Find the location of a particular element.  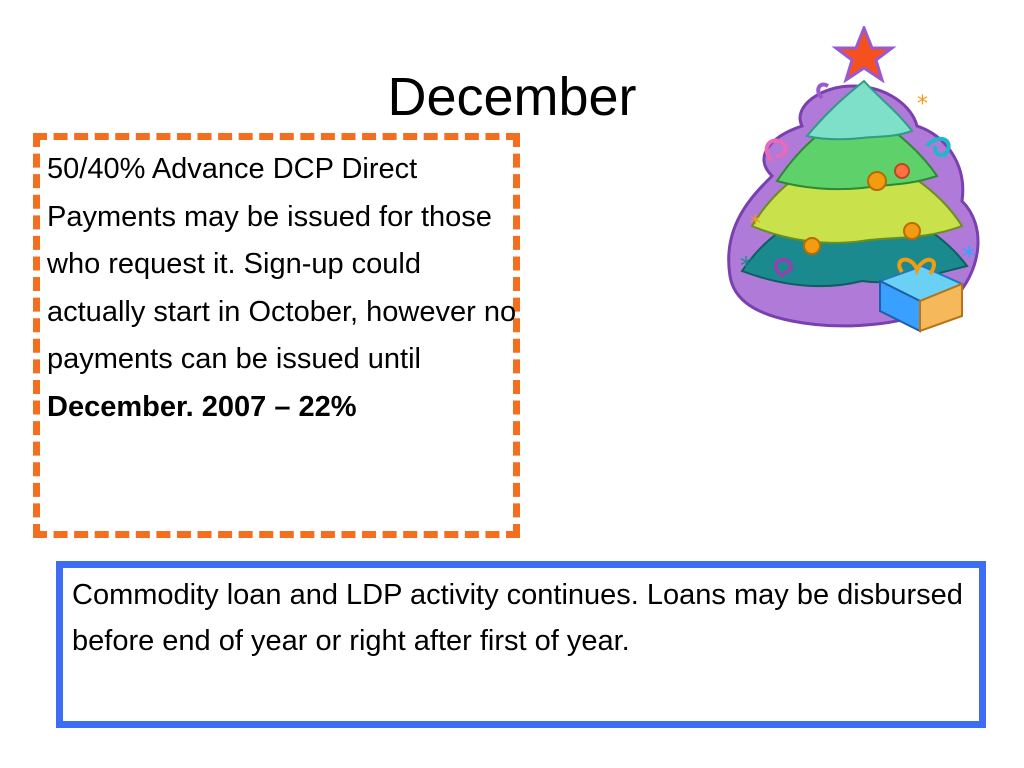

christmas-tree-icon: * * * * is located at coordinates (853, 179).